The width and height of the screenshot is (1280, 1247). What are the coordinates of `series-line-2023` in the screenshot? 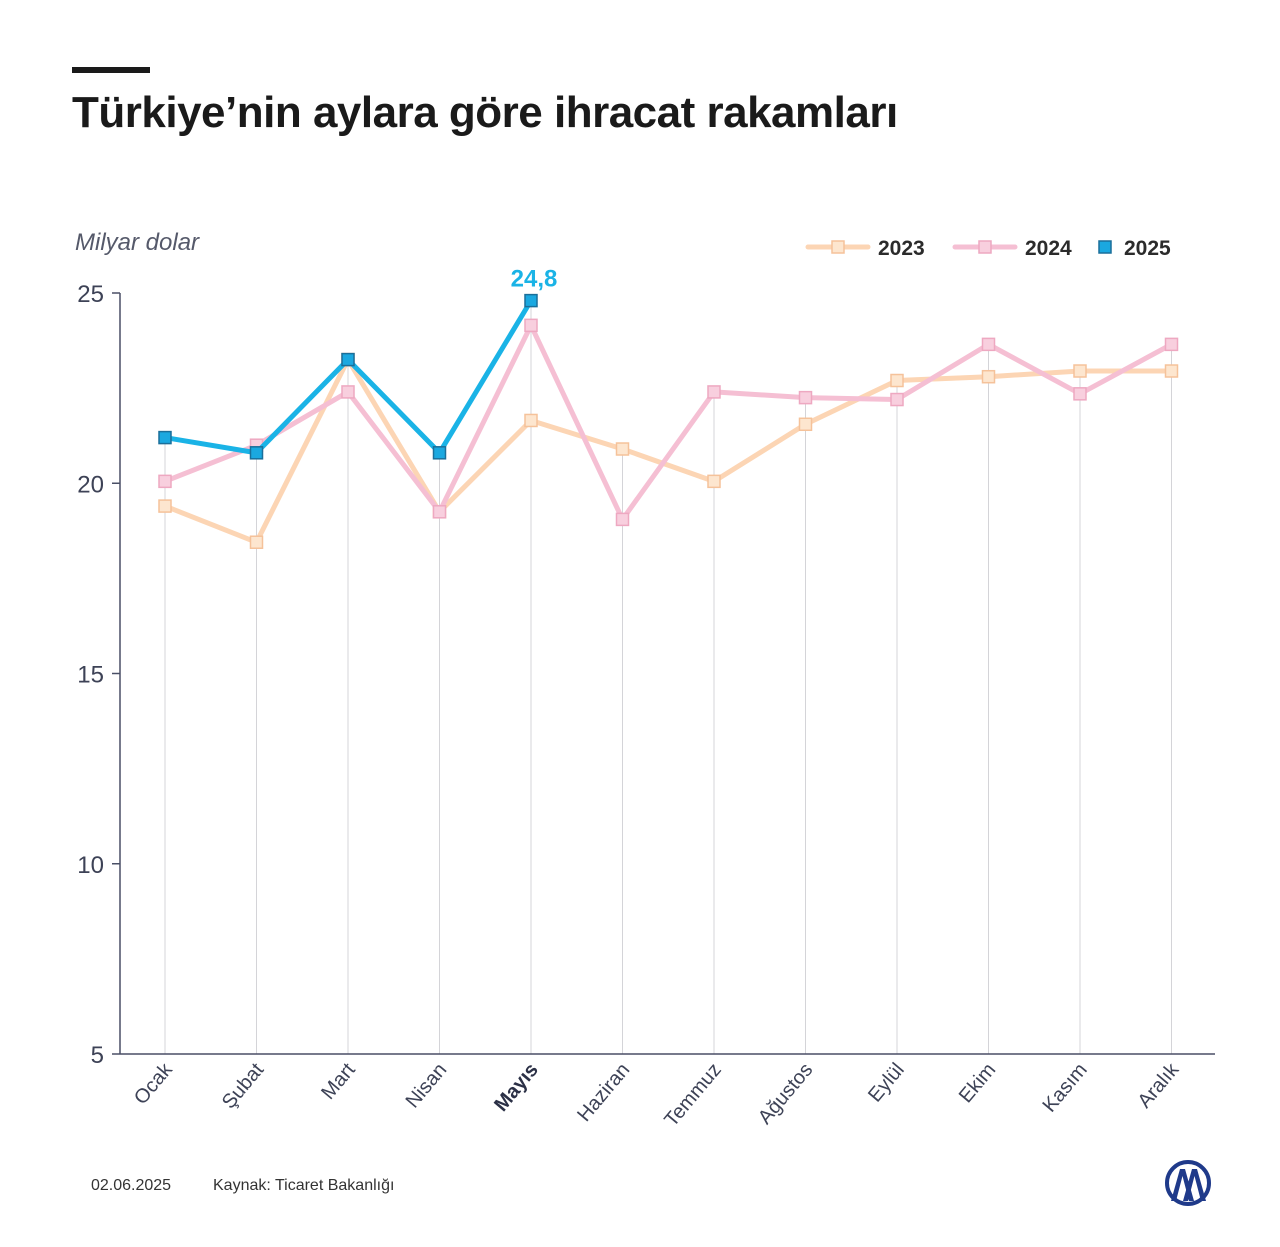 It's located at (668, 451).